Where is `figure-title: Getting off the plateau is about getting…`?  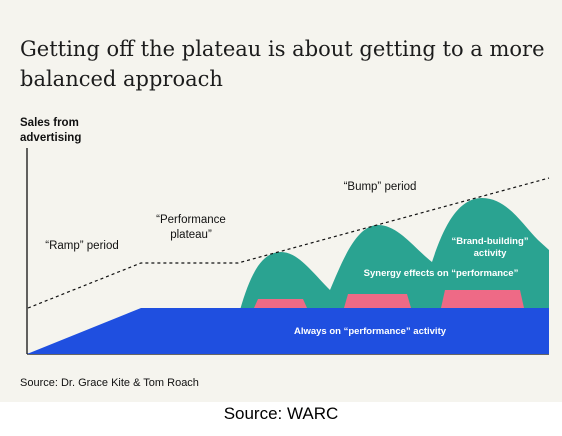
figure-title: Getting off the plateau is about getting… is located at coordinates (282, 64).